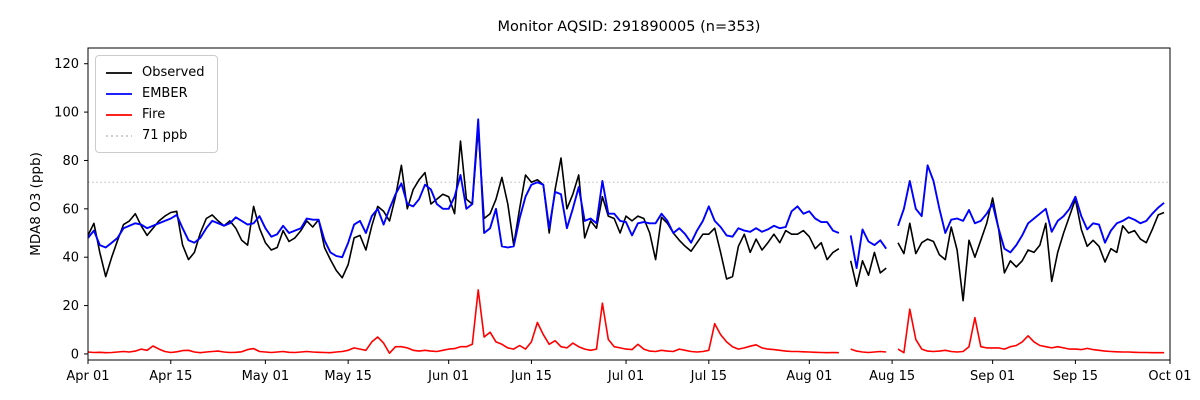 The height and width of the screenshot is (400, 1200). What do you see at coordinates (36, 204) in the screenshot?
I see `y-axis-label: MDA8 O3 (ppb)` at bounding box center [36, 204].